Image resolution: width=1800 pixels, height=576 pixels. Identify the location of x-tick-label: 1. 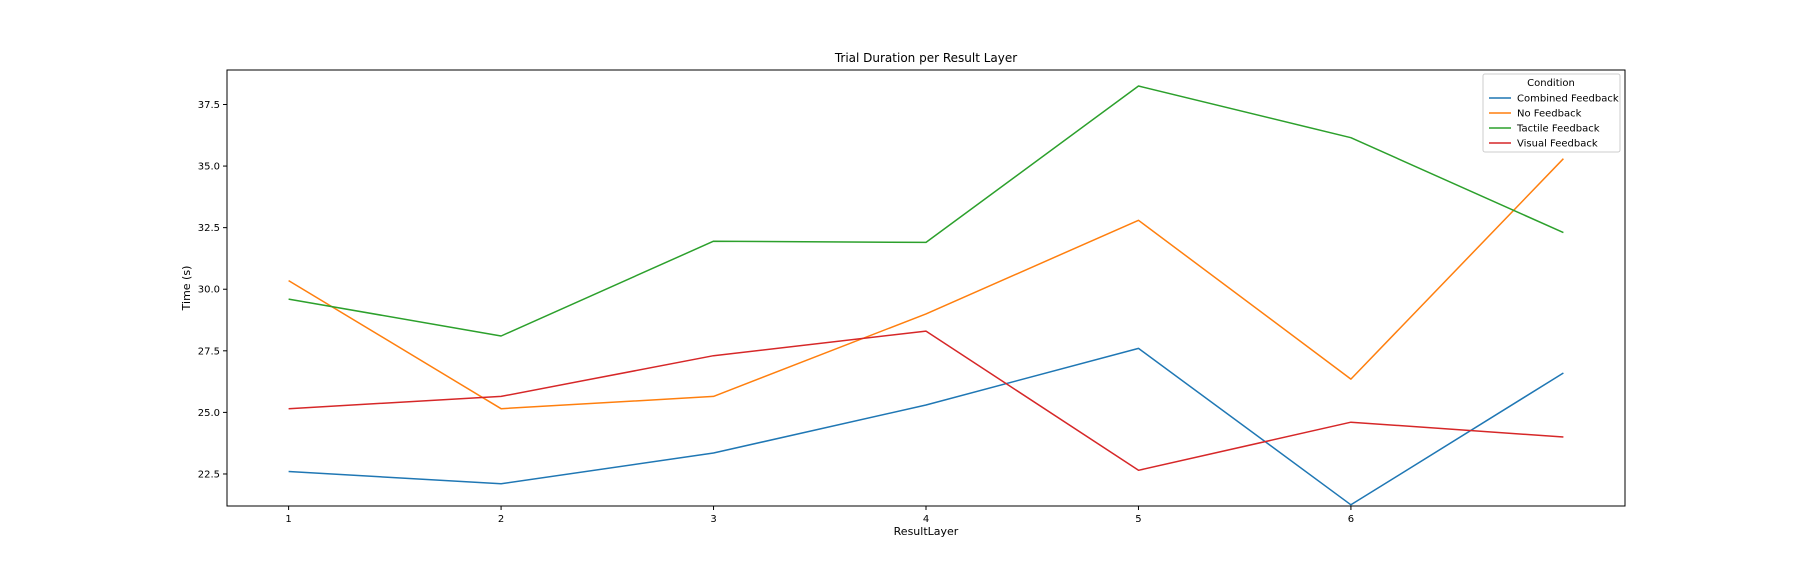
(288, 519).